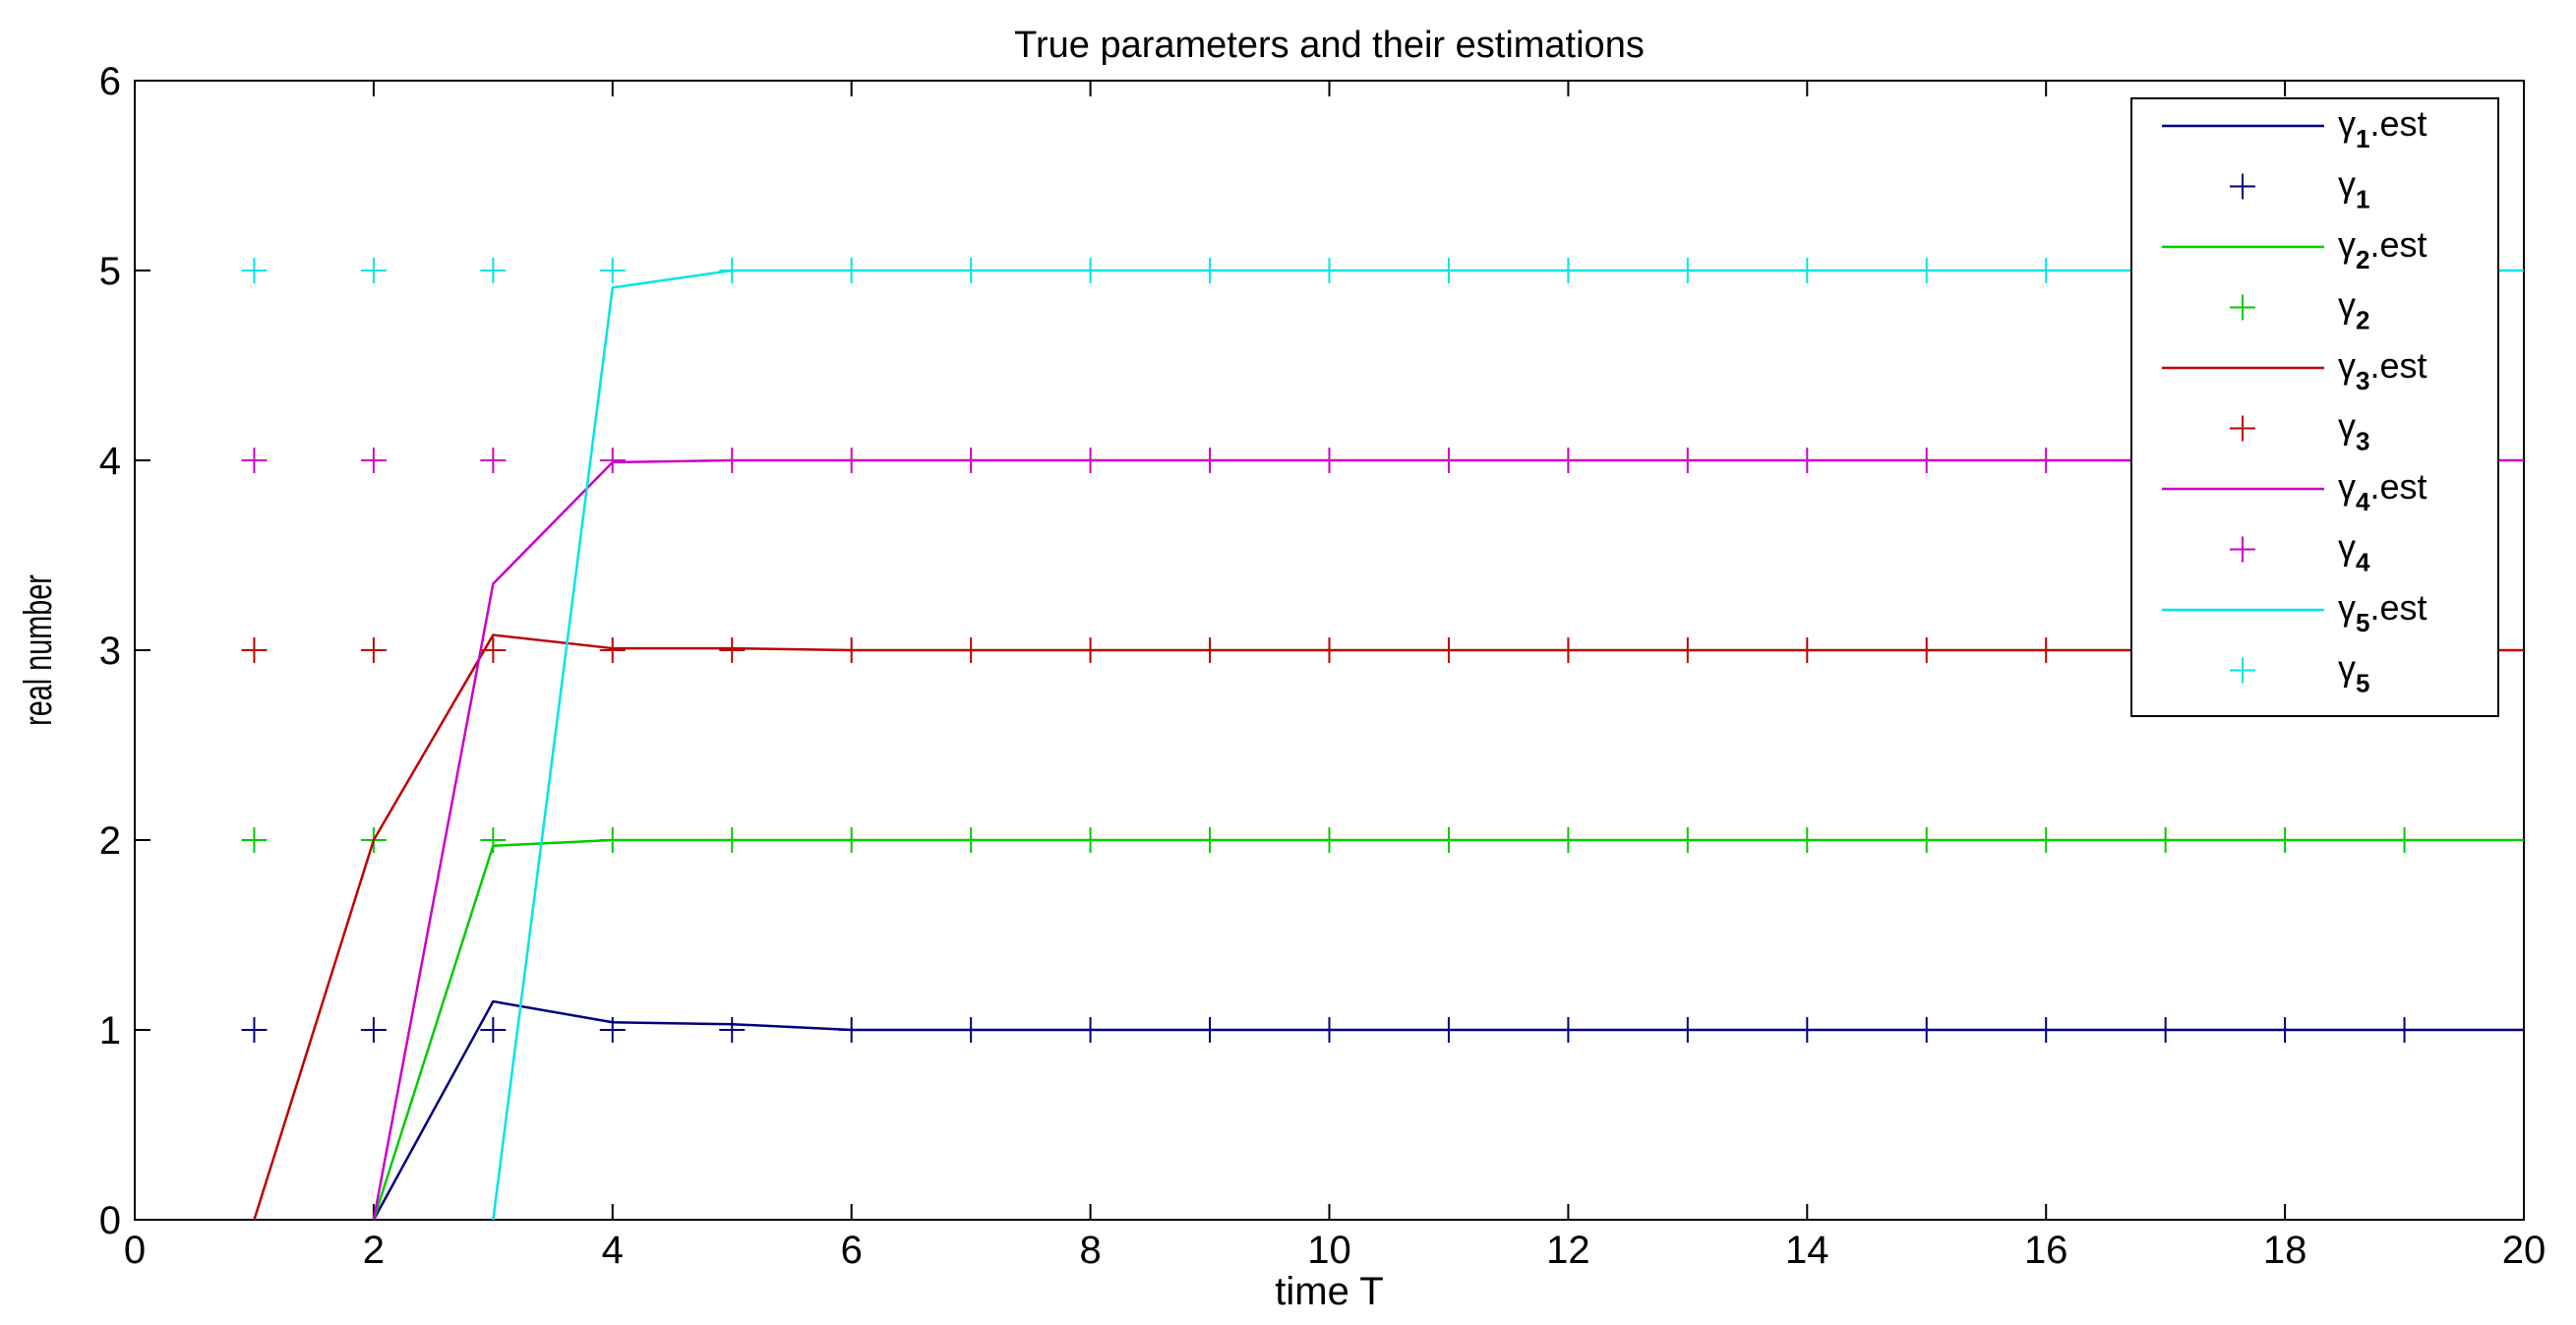 The image size is (2576, 1325). Describe the element at coordinates (2382, 128) in the screenshot. I see `legend-label: γ1.est` at that location.